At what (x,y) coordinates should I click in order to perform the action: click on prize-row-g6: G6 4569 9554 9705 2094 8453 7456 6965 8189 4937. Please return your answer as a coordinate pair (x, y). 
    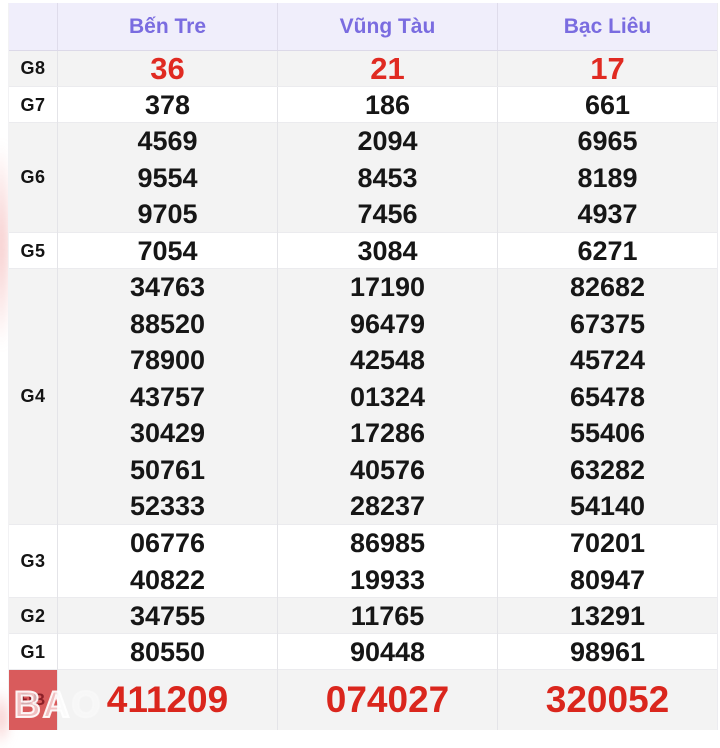
    Looking at the image, I should click on (363, 177).